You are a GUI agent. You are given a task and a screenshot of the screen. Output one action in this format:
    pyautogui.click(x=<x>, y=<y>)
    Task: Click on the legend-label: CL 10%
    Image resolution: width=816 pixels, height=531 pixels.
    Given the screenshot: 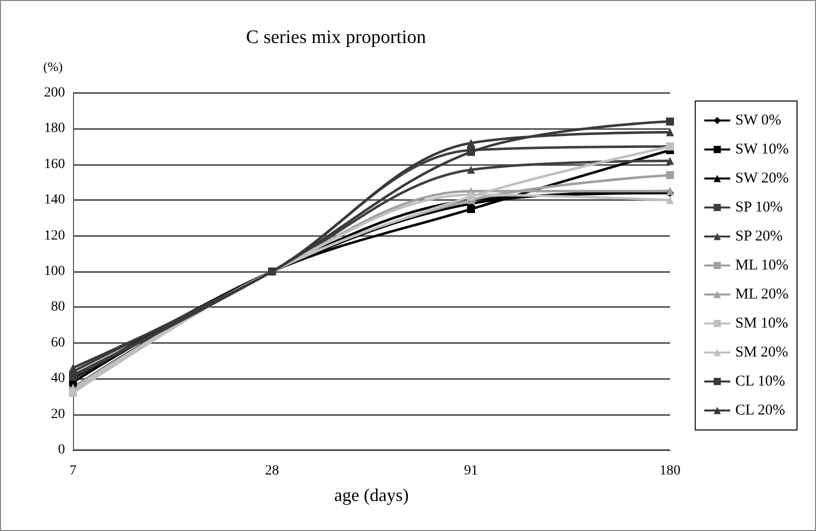 What is the action you would take?
    pyautogui.click(x=760, y=382)
    